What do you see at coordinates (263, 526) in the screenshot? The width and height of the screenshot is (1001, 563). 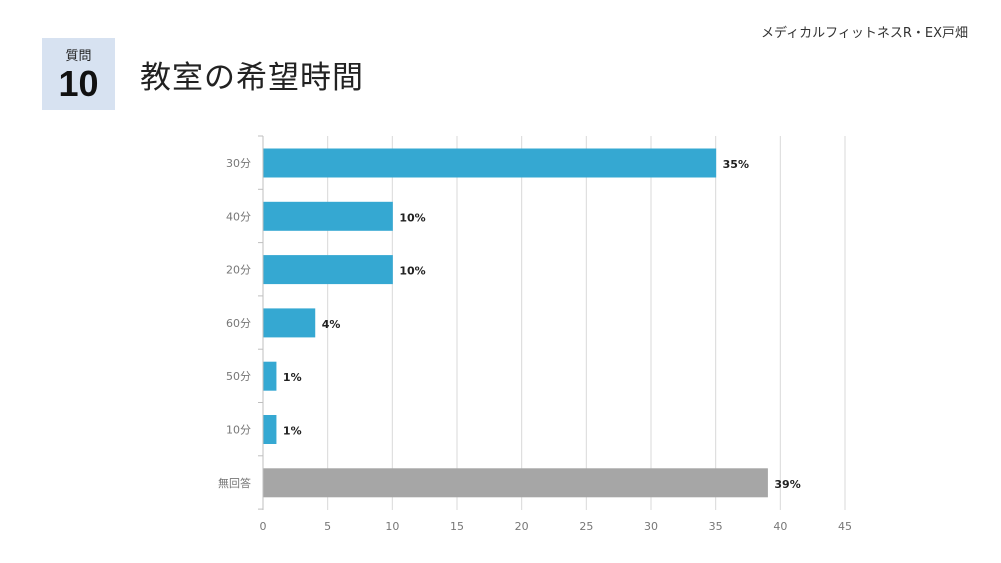 I see `x-tick-label: 0` at bounding box center [263, 526].